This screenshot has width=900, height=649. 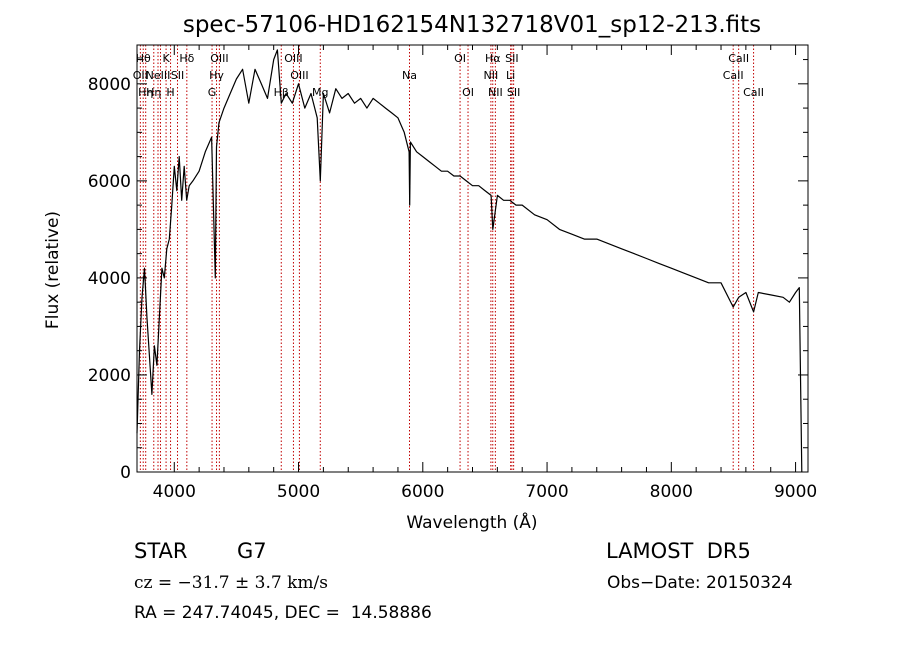 I want to click on x-tick-label: 7000, so click(x=546, y=492).